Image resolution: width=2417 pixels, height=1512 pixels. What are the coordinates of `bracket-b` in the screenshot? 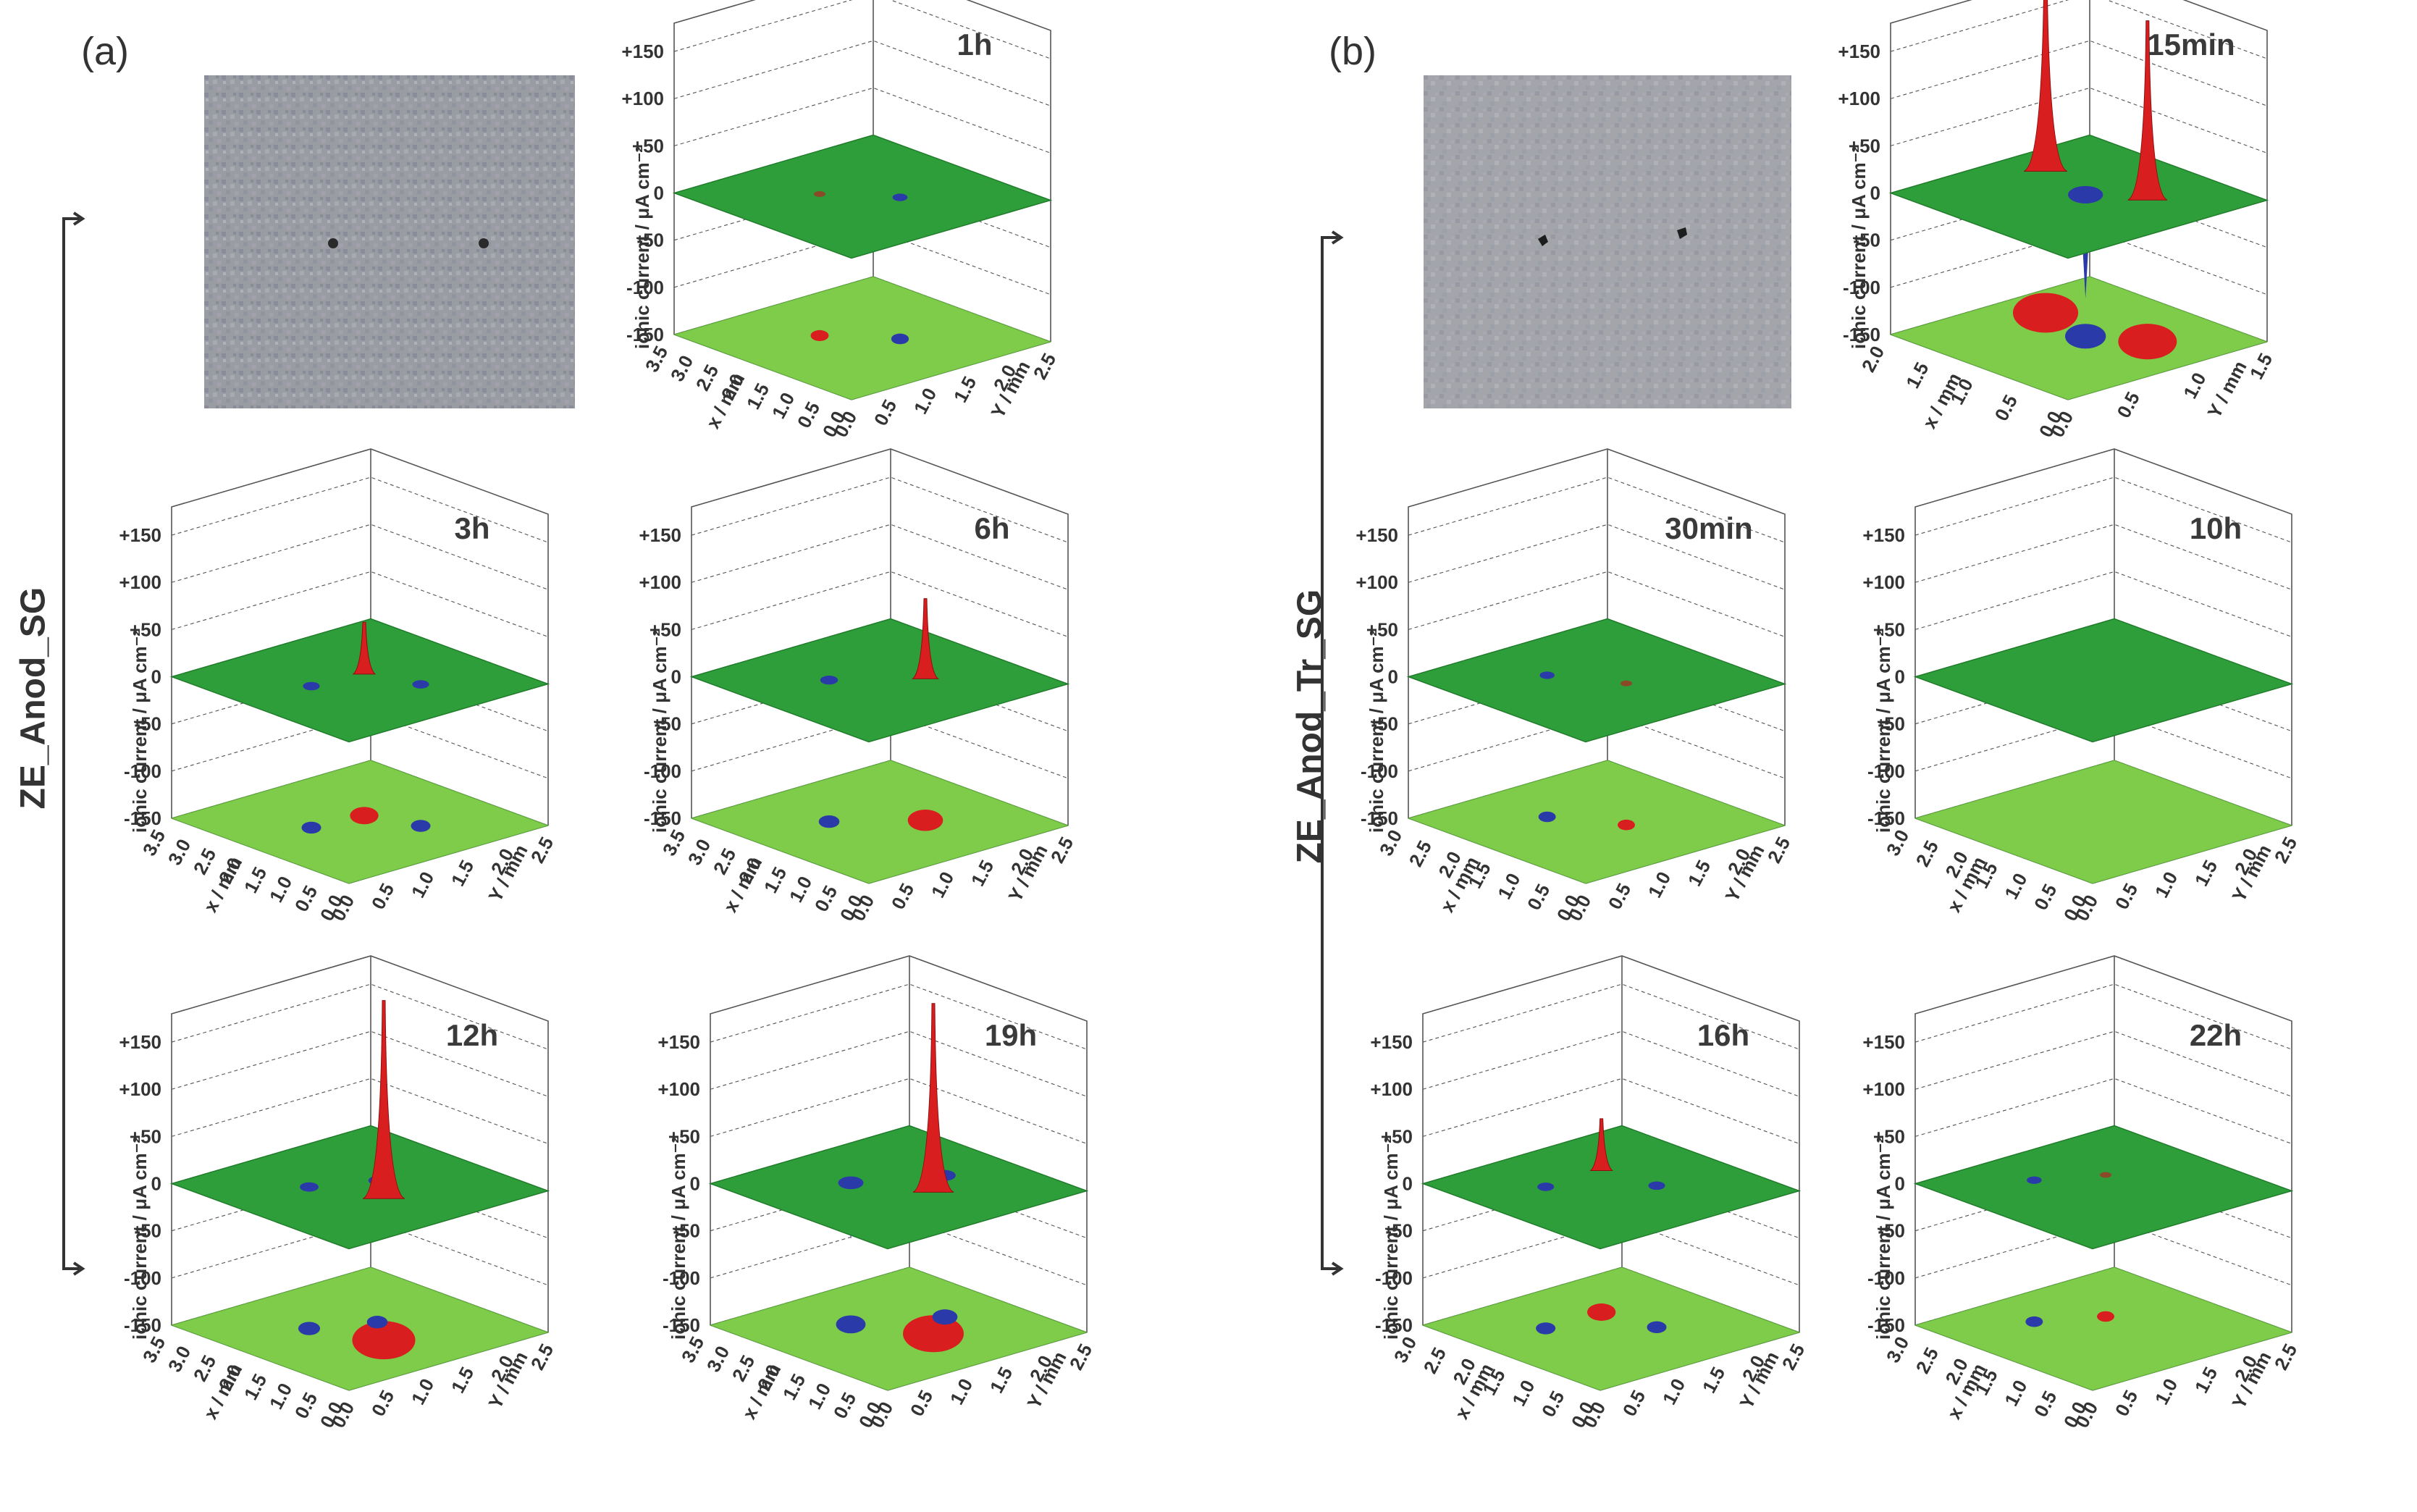 It's located at (1332, 753).